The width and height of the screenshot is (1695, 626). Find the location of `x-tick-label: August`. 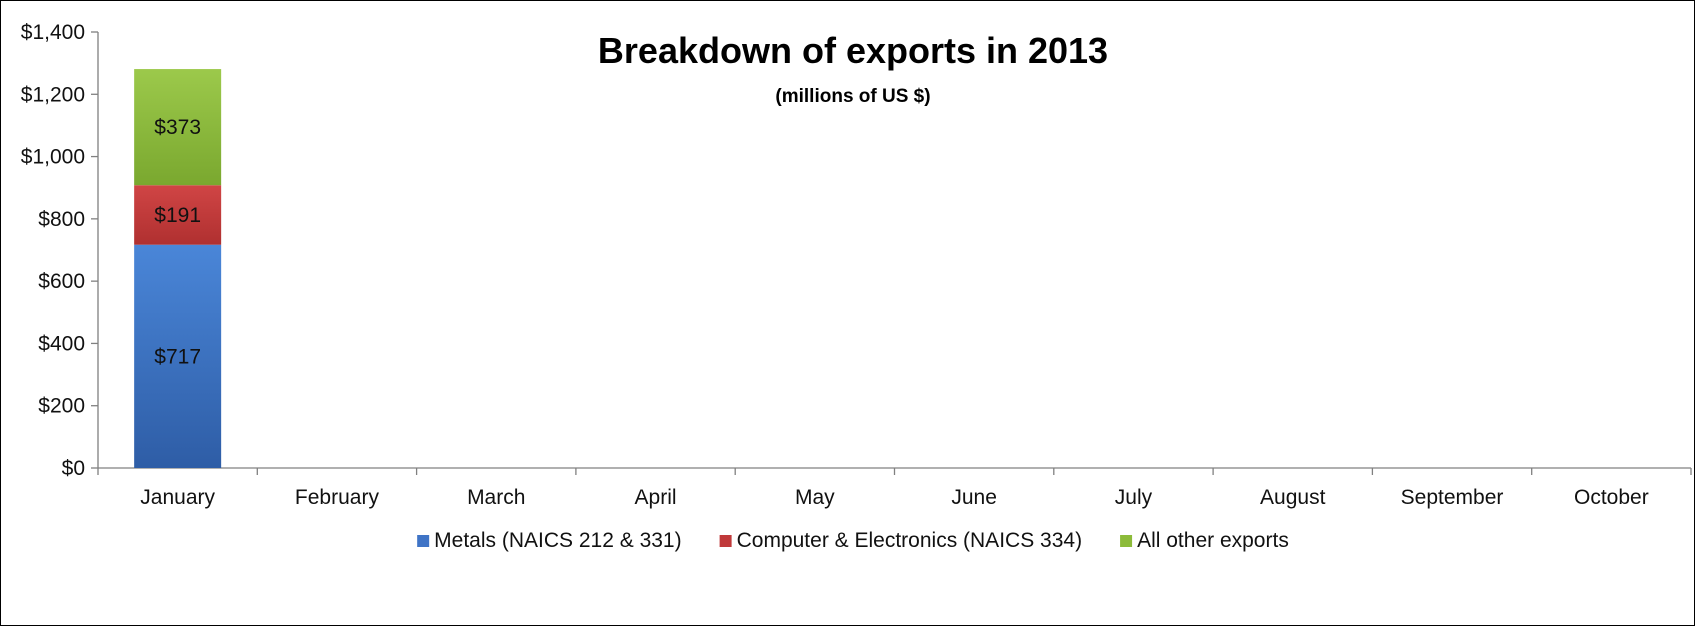

x-tick-label: August is located at coordinates (1293, 497).